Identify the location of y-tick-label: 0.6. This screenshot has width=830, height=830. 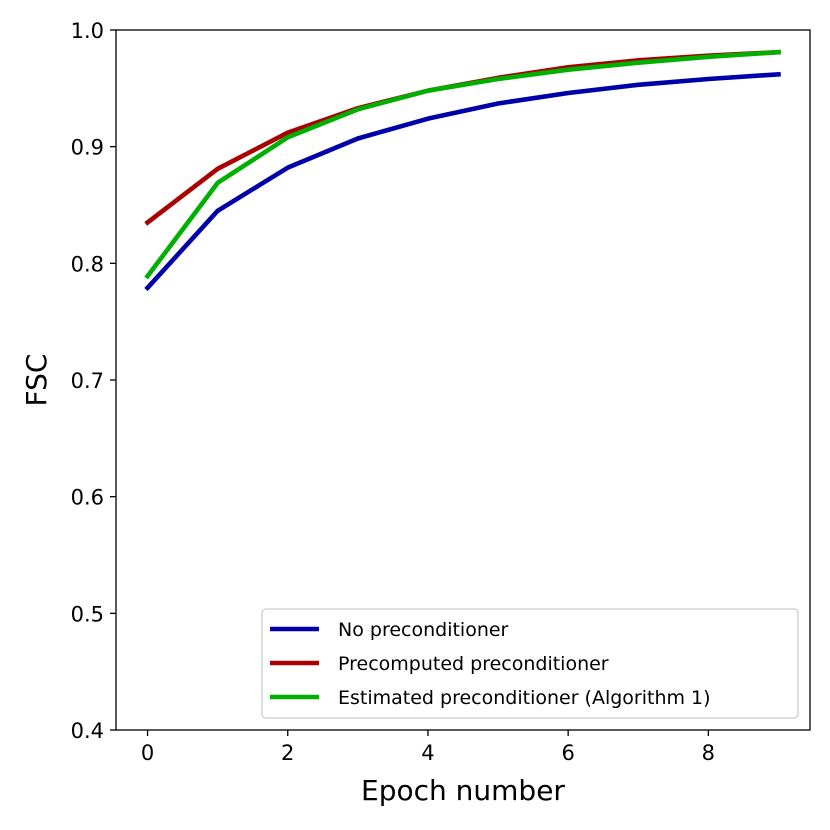
(87, 498).